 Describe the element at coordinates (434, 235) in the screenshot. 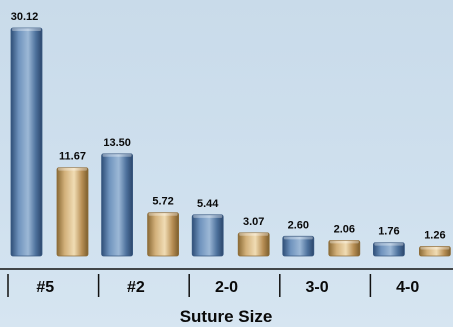

I see `value-label-1-4: 1.26` at that location.